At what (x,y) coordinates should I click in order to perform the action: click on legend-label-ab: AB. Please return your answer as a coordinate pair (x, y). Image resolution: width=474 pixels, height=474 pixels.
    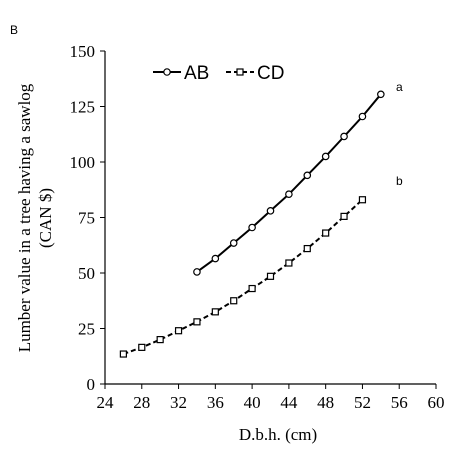
    Looking at the image, I should click on (196, 73).